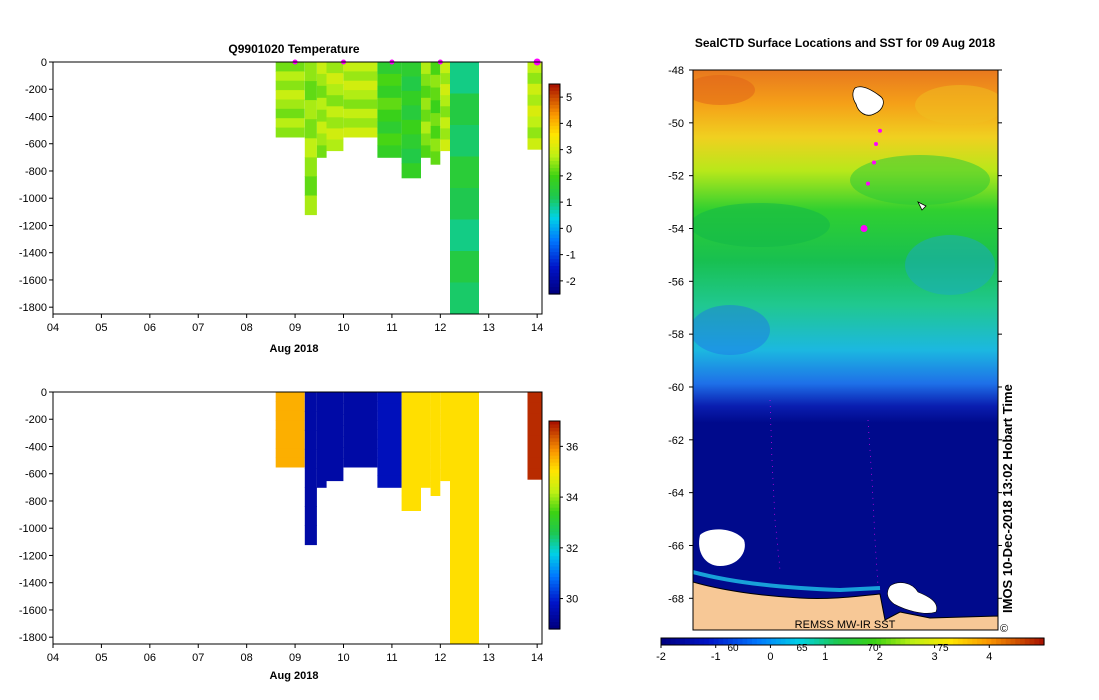  Describe the element at coordinates (554, 189) in the screenshot. I see `colorbar-frame` at that location.